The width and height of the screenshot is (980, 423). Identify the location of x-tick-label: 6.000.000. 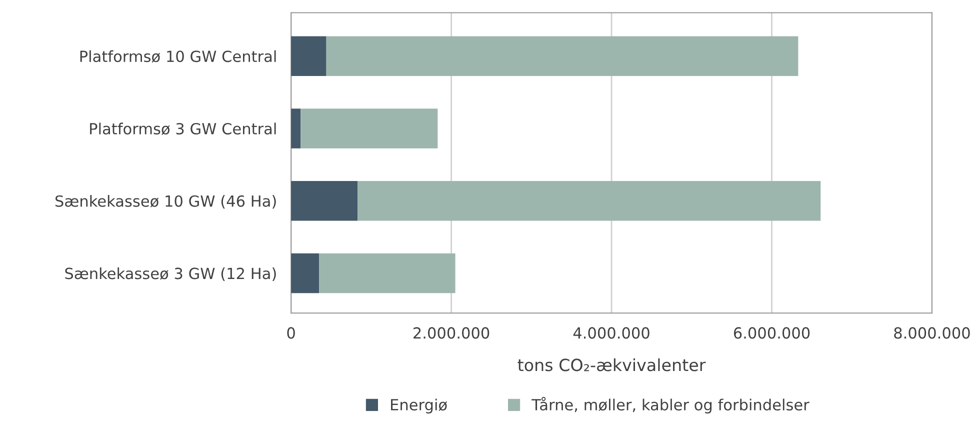
(772, 333).